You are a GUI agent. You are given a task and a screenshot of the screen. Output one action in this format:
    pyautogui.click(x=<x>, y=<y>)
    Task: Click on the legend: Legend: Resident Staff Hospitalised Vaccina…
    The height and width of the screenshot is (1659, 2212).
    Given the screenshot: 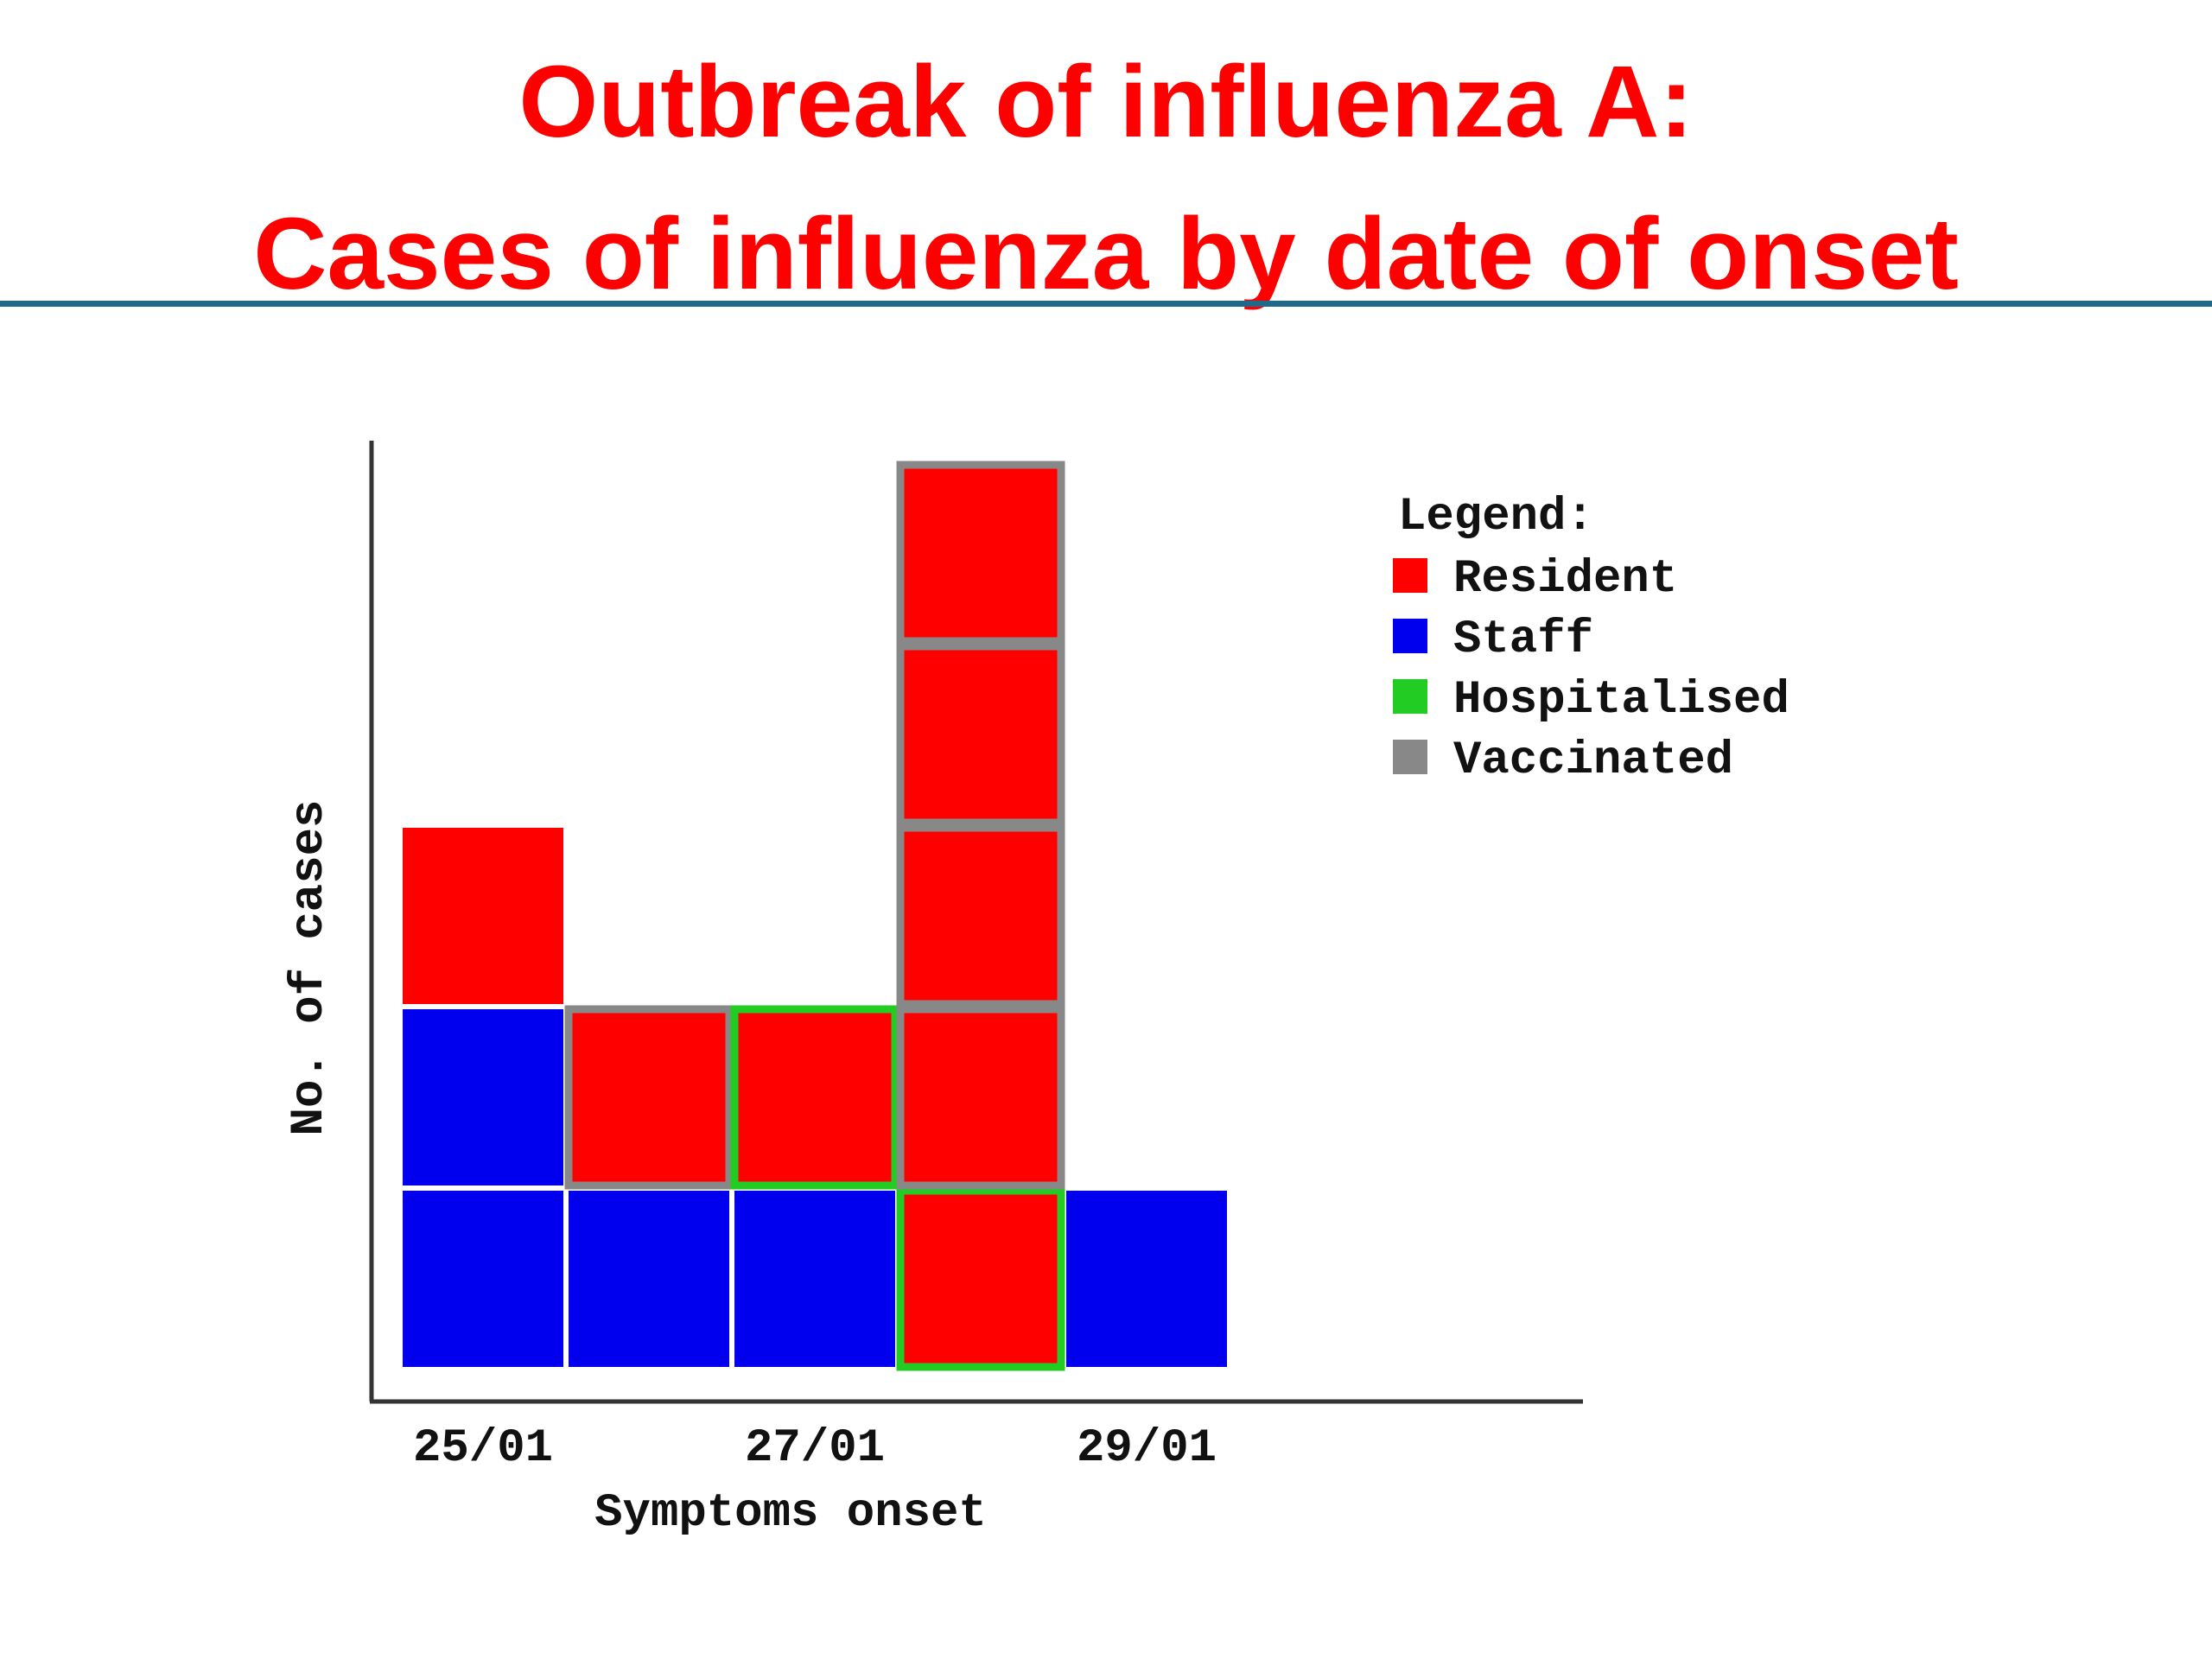 What is the action you would take?
    pyautogui.click(x=1591, y=639)
    